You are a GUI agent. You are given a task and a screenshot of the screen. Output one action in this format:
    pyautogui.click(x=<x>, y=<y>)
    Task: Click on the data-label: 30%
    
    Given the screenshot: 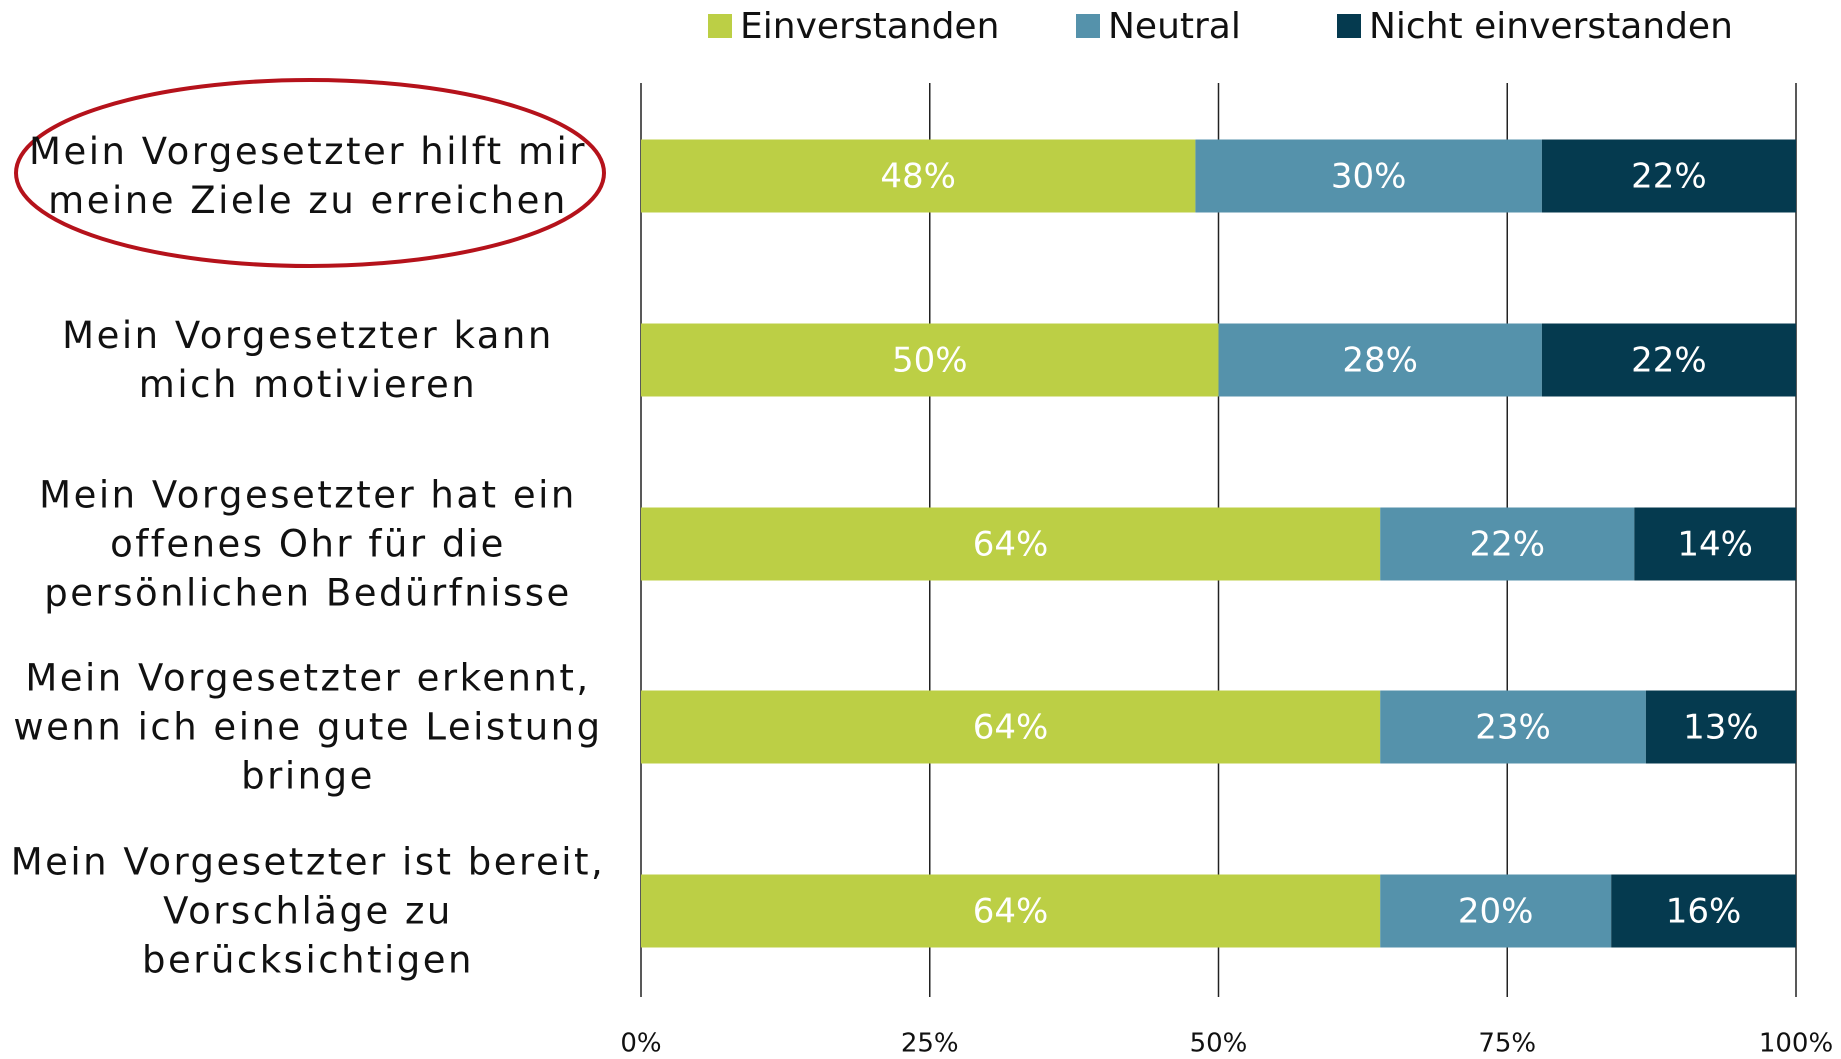 What is the action you would take?
    pyautogui.click(x=1369, y=177)
    